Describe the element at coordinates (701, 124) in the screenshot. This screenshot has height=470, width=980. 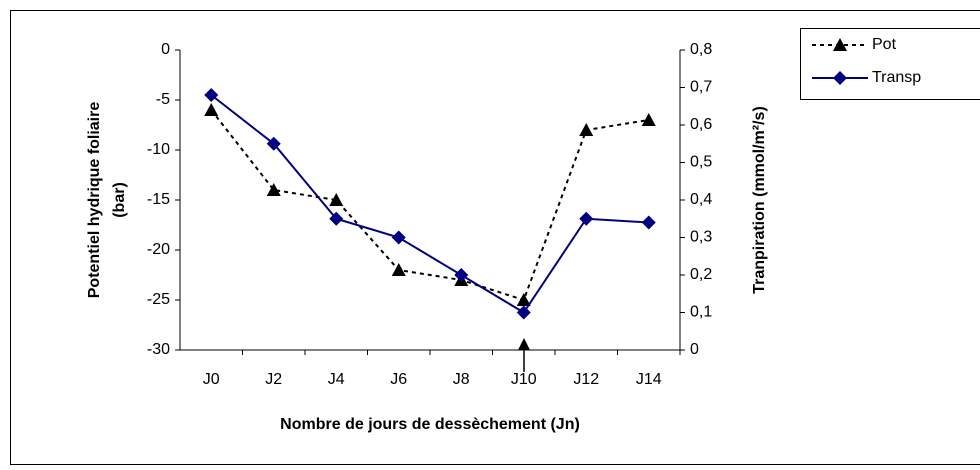
I see `y2-tick-label: 0,6` at that location.